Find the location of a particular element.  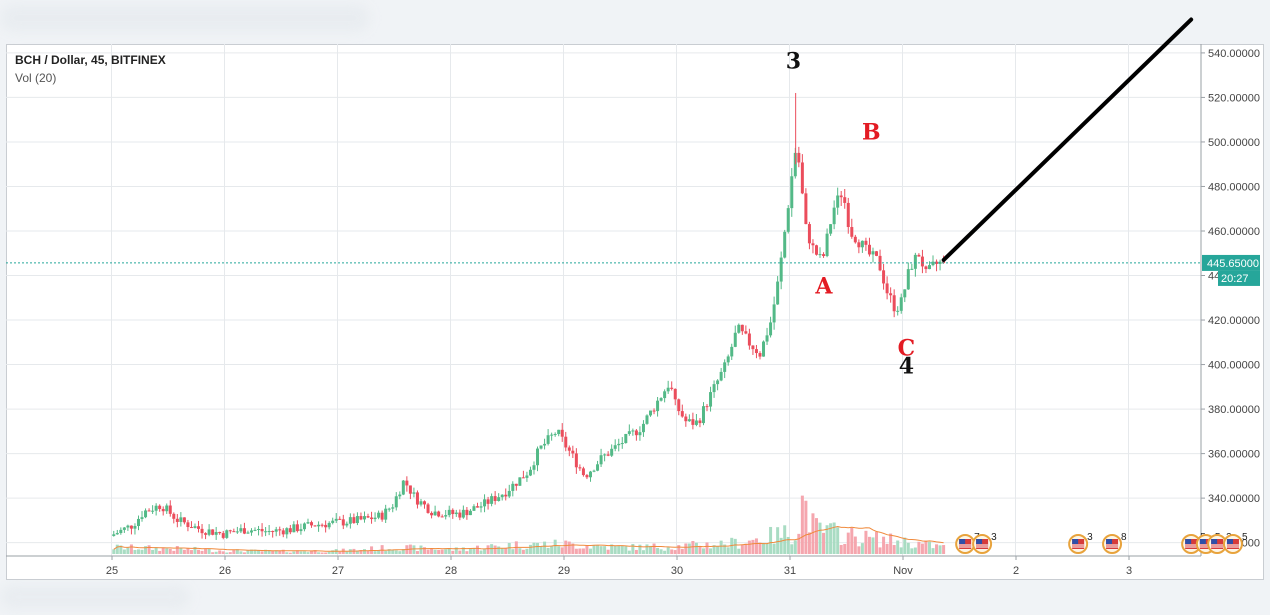

legend-volume: Vol (20) is located at coordinates (36, 78).